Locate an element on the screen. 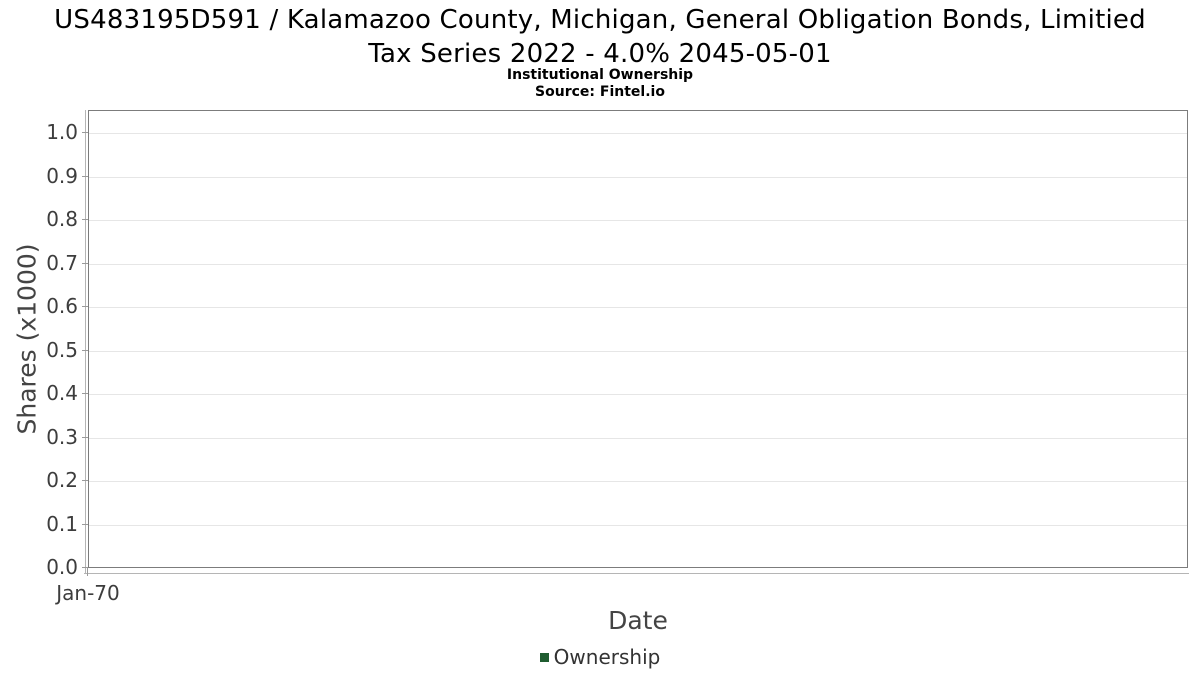 This screenshot has height=675, width=1200. y-axis-title: Shares (x1000) is located at coordinates (27, 339).